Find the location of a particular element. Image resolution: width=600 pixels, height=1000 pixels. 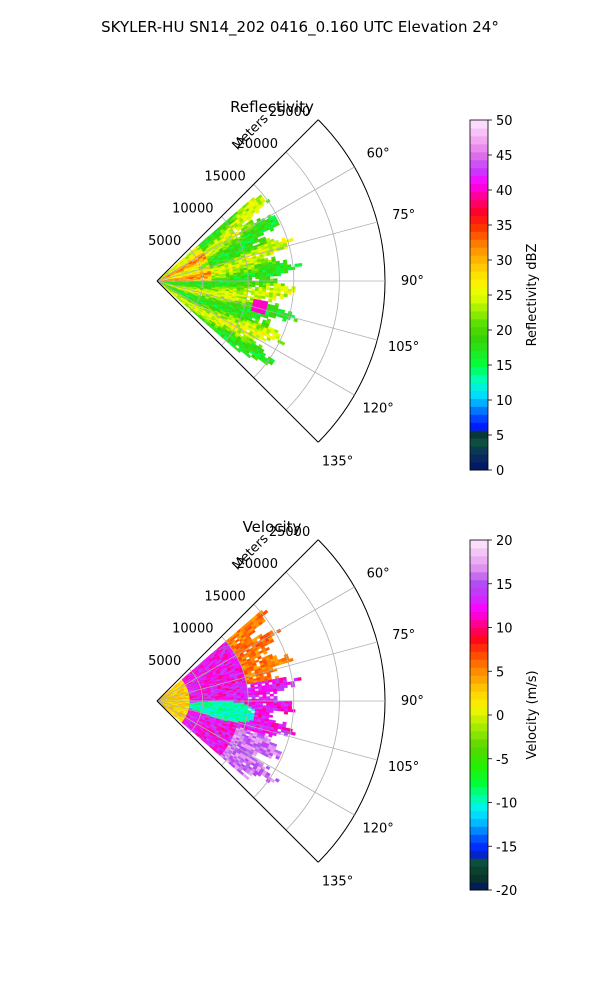

radial-tick-label: 15000 is located at coordinates (224, 596).